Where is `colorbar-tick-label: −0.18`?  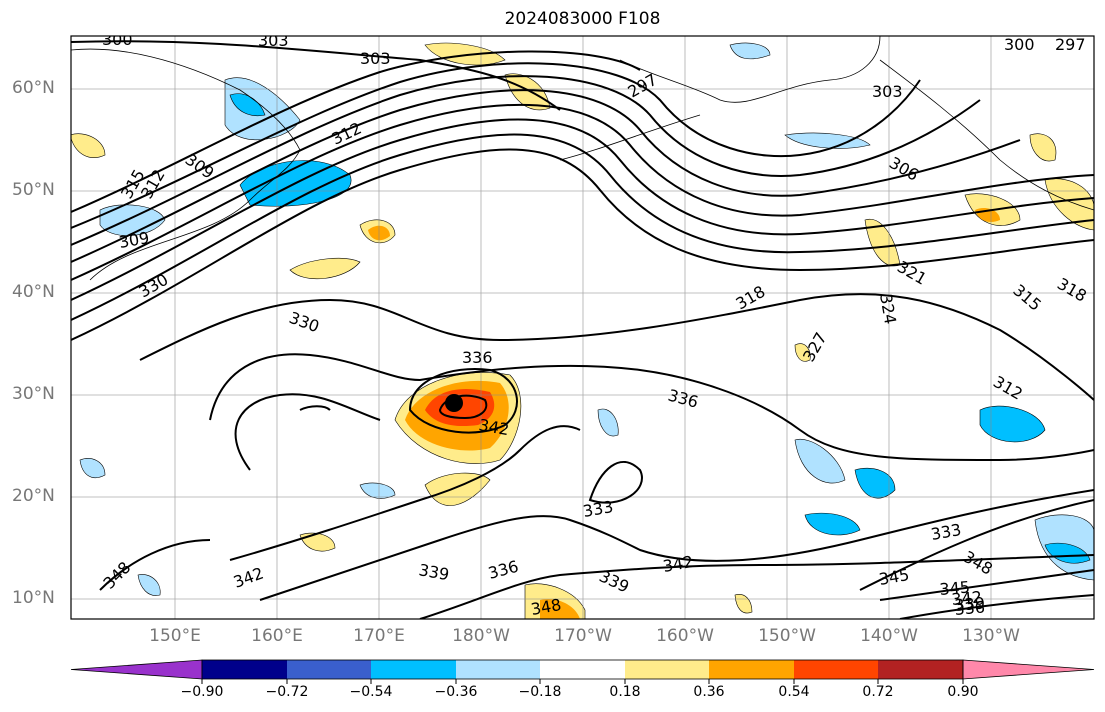 colorbar-tick-label: −0.18 is located at coordinates (540, 692).